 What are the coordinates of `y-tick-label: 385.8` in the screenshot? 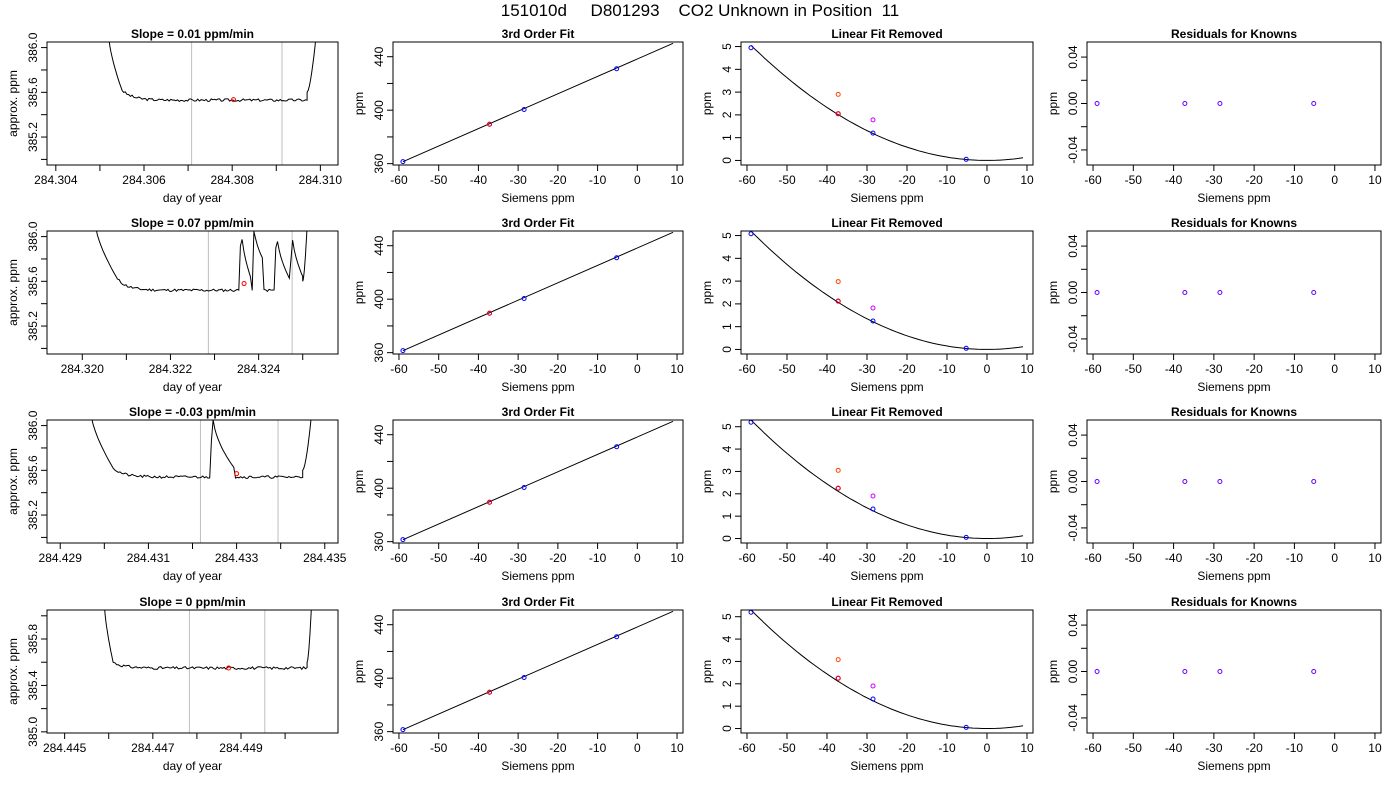 It's located at (33, 639).